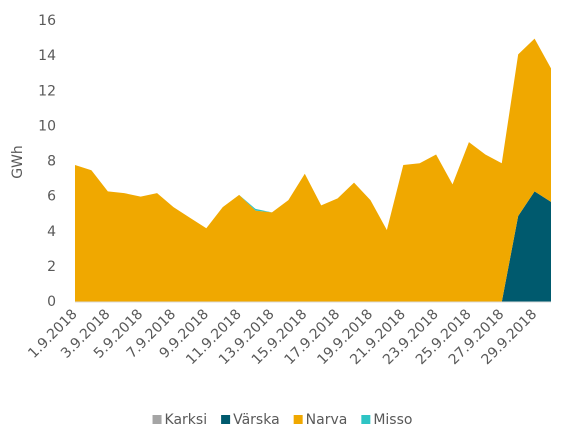 This screenshot has height=430, width=565. I want to click on y-tick-label: 2, so click(51, 267).